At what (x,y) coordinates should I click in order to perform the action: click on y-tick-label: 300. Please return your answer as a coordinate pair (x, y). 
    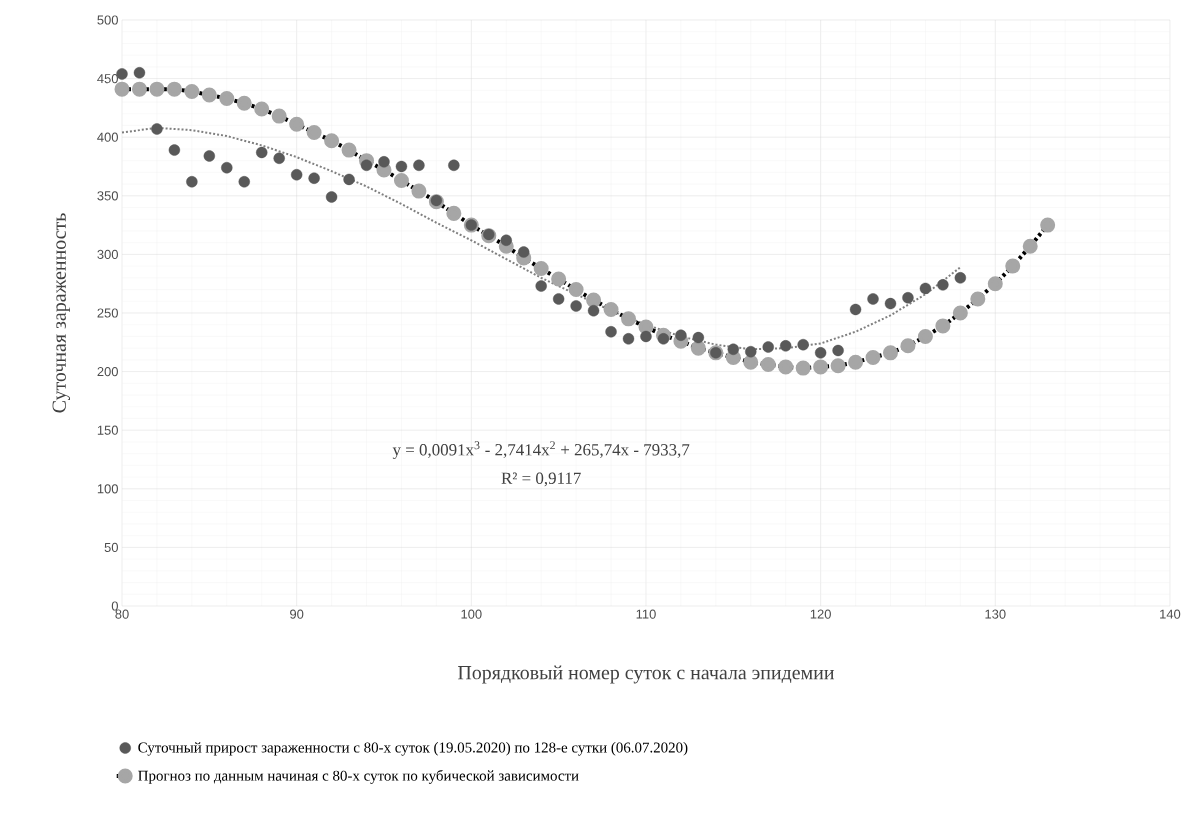
    Looking at the image, I should click on (107, 254).